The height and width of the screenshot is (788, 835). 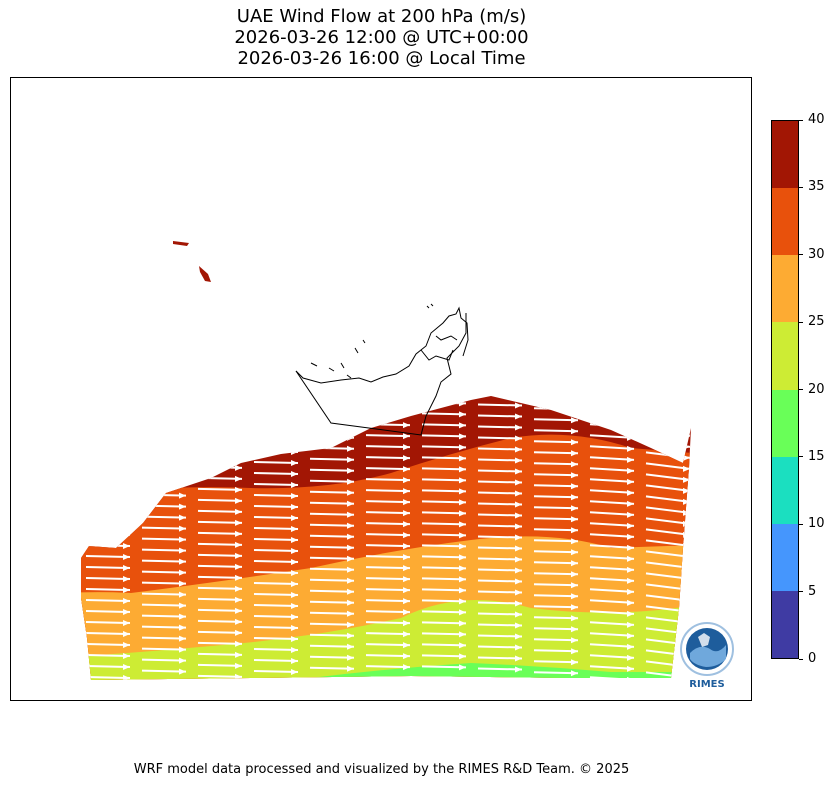 I want to click on colorbar-tick-label: 40, so click(x=816, y=119).